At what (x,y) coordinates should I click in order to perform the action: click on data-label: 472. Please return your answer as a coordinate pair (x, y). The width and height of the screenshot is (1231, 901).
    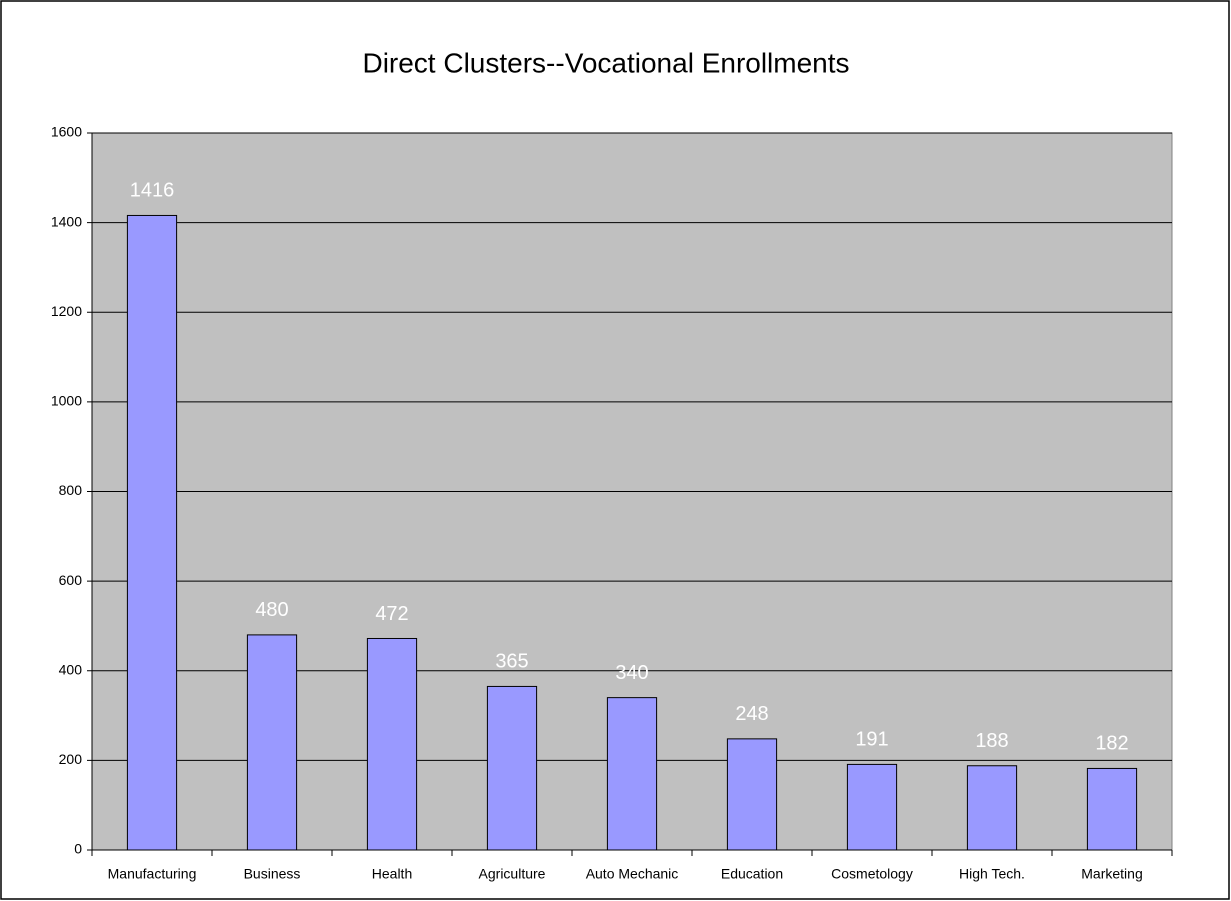
    Looking at the image, I should click on (391, 614).